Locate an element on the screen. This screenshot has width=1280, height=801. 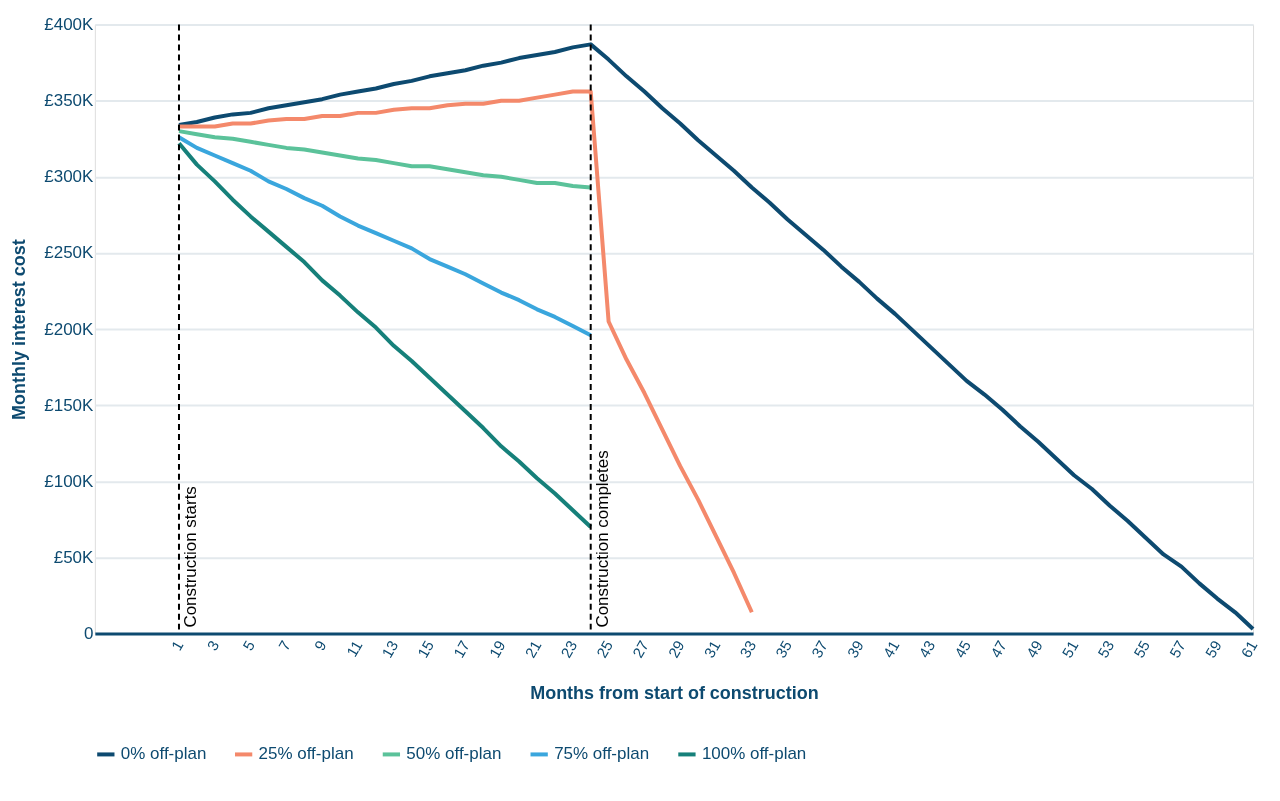
x-tick-label: 1 is located at coordinates (177, 645).